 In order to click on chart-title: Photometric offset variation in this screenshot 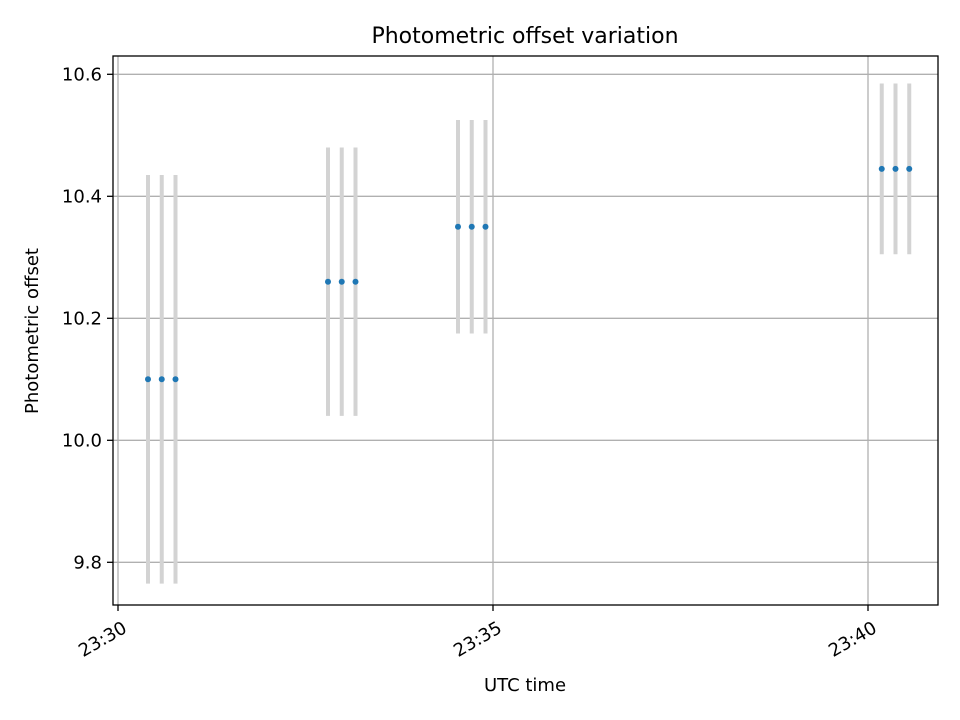, I will do `click(524, 36)`.